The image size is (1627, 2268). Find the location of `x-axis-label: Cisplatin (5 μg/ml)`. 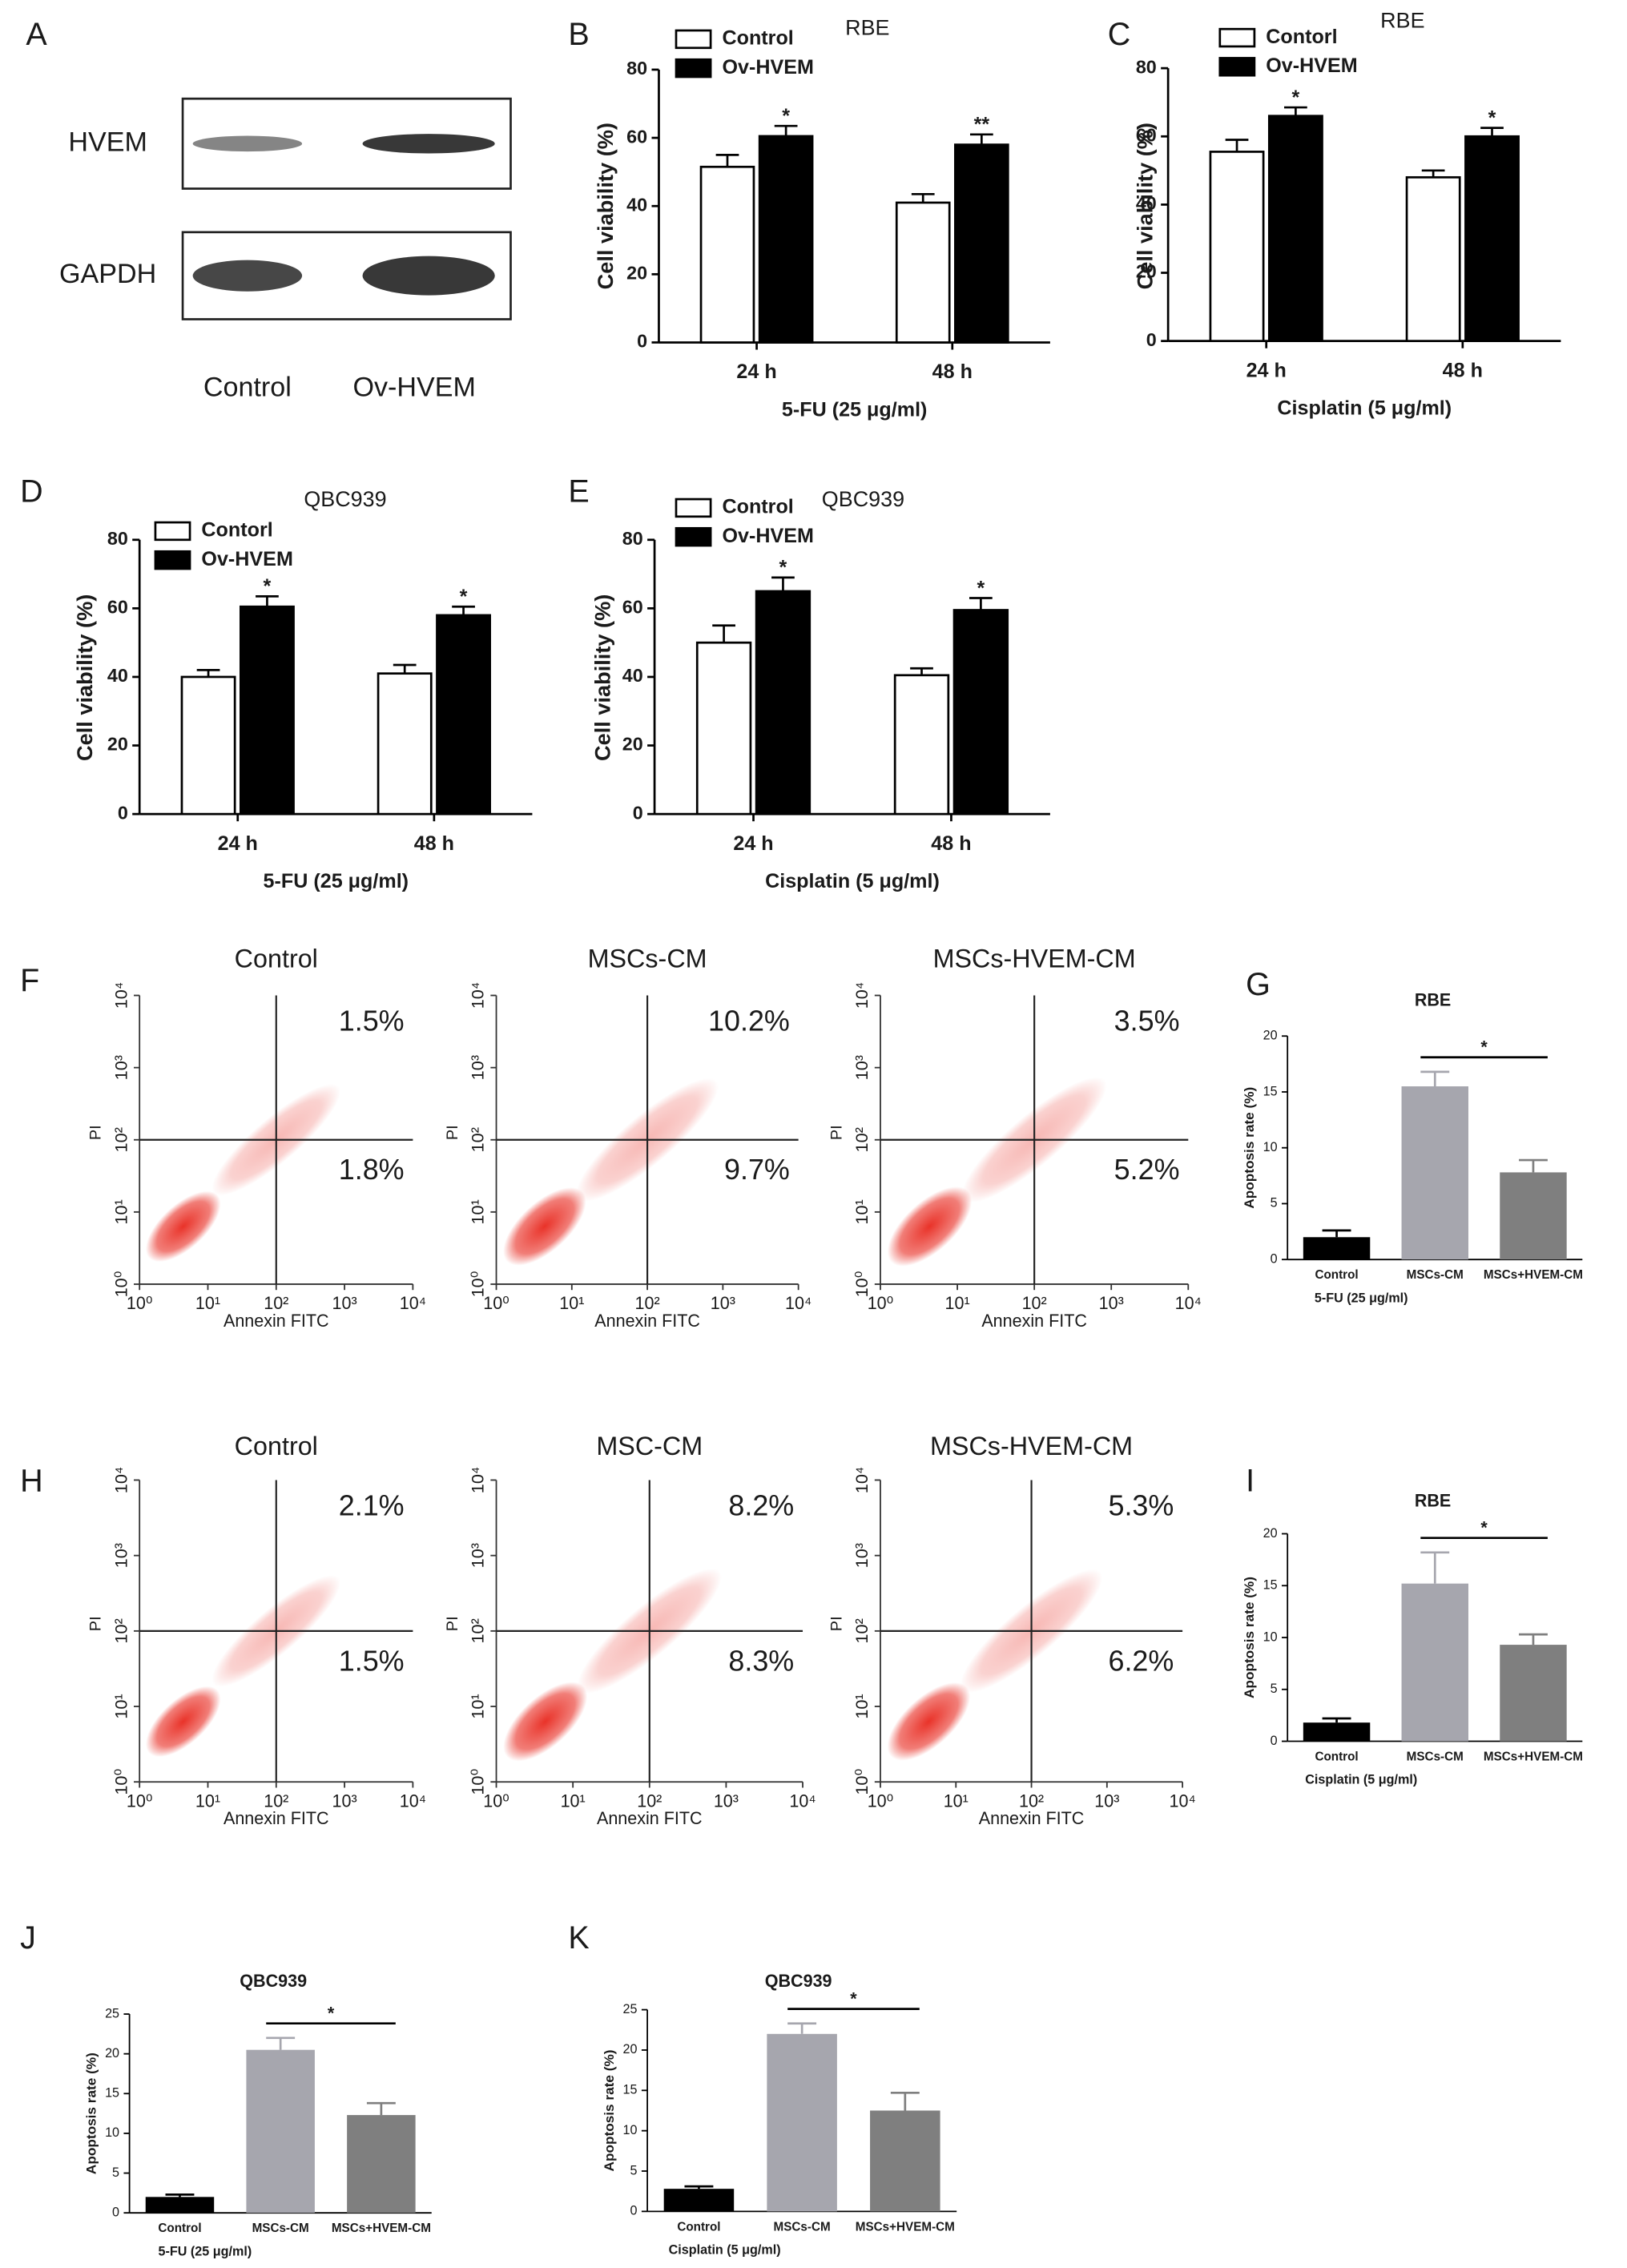

x-axis-label: Cisplatin (5 μg/ml) is located at coordinates (1364, 408).